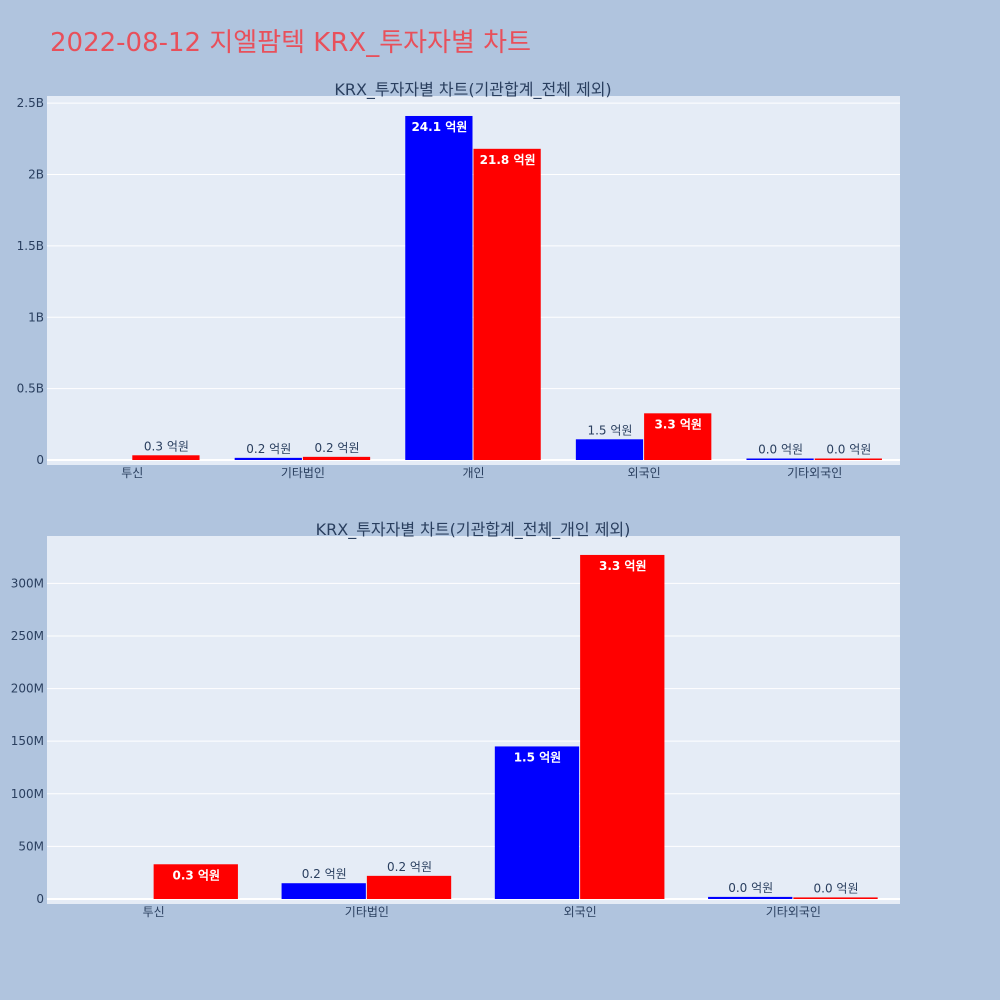 Image resolution: width=1000 pixels, height=1000 pixels. Describe the element at coordinates (36, 175) in the screenshot. I see `y-tick-label: 2B` at that location.